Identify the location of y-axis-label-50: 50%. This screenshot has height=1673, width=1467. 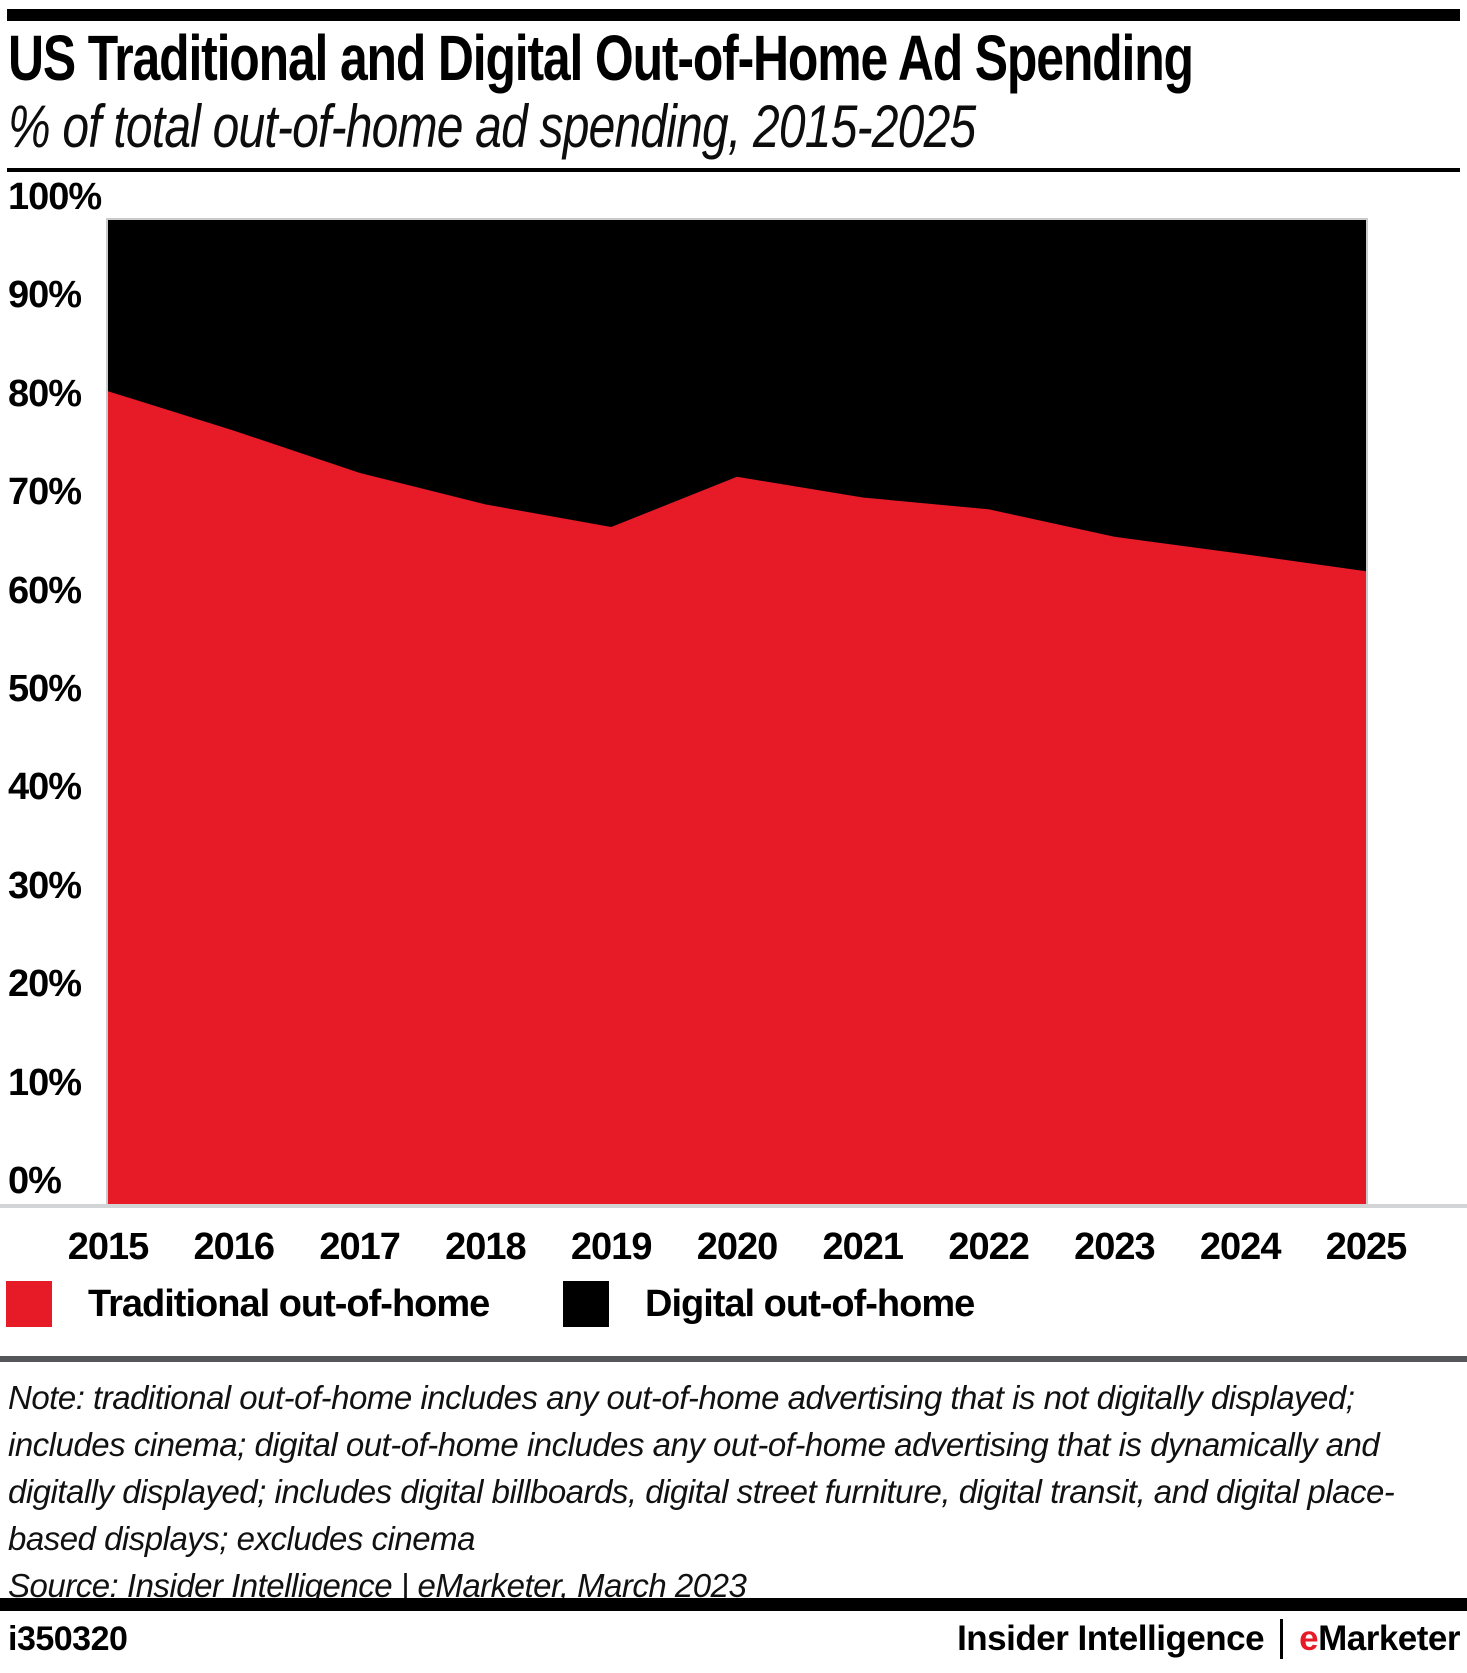
(45, 689).